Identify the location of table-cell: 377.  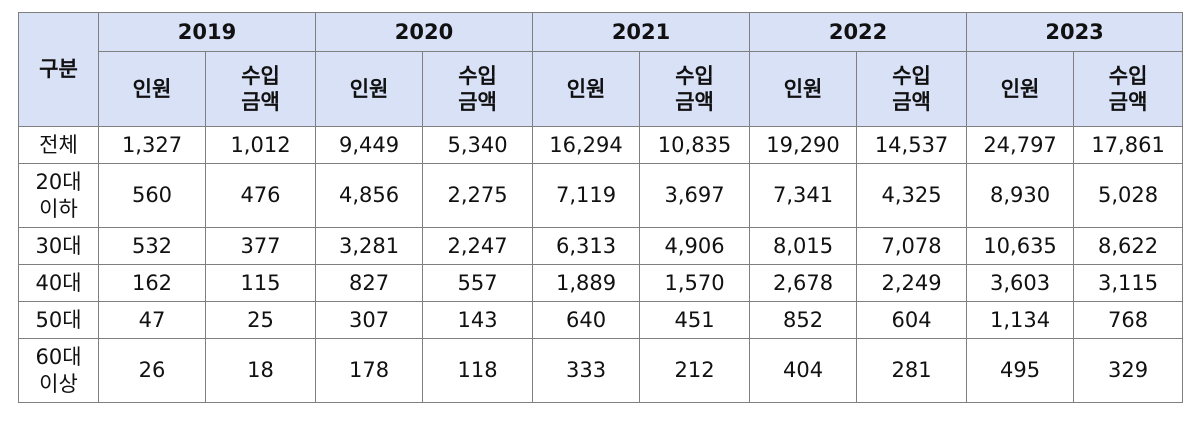
(260, 246).